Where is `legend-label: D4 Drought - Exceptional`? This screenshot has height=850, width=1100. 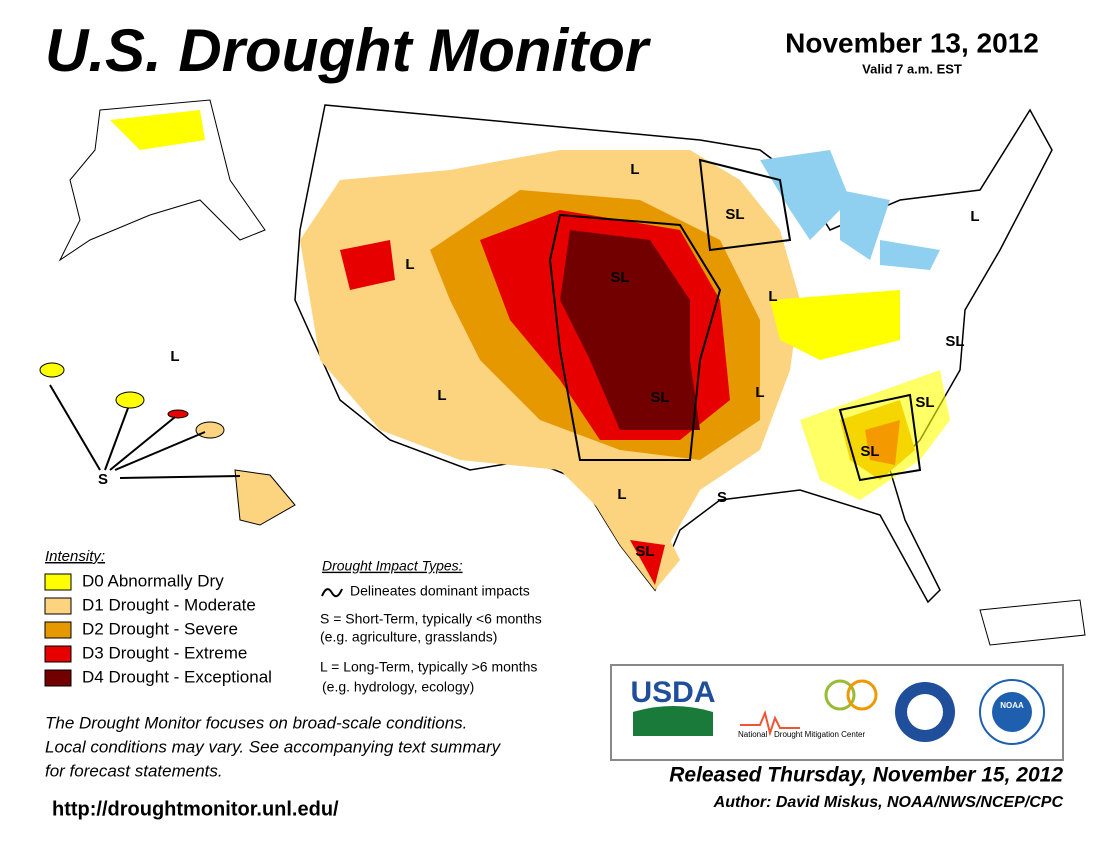
legend-label: D4 Drought - Exceptional is located at coordinates (177, 676).